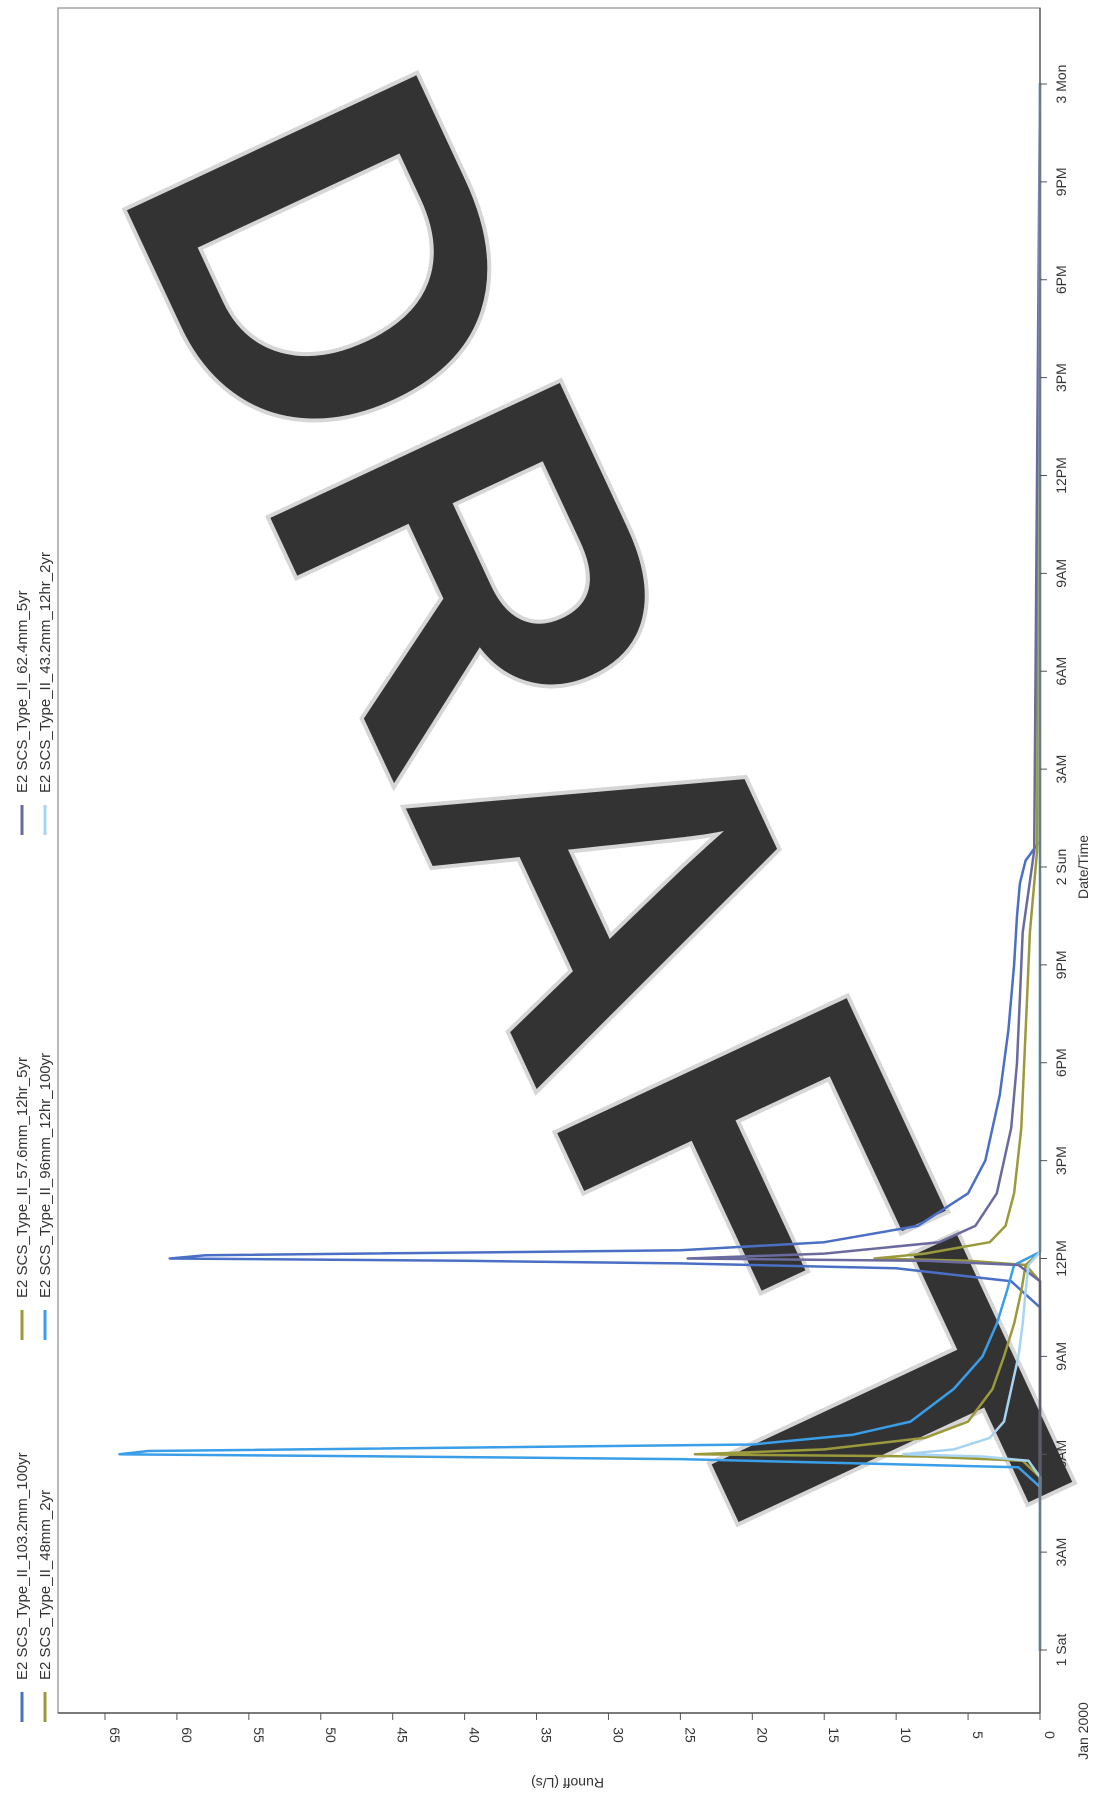  What do you see at coordinates (22, 691) in the screenshot?
I see `legend-label: E2 SCS_Type_II_62.4mm_5yr` at bounding box center [22, 691].